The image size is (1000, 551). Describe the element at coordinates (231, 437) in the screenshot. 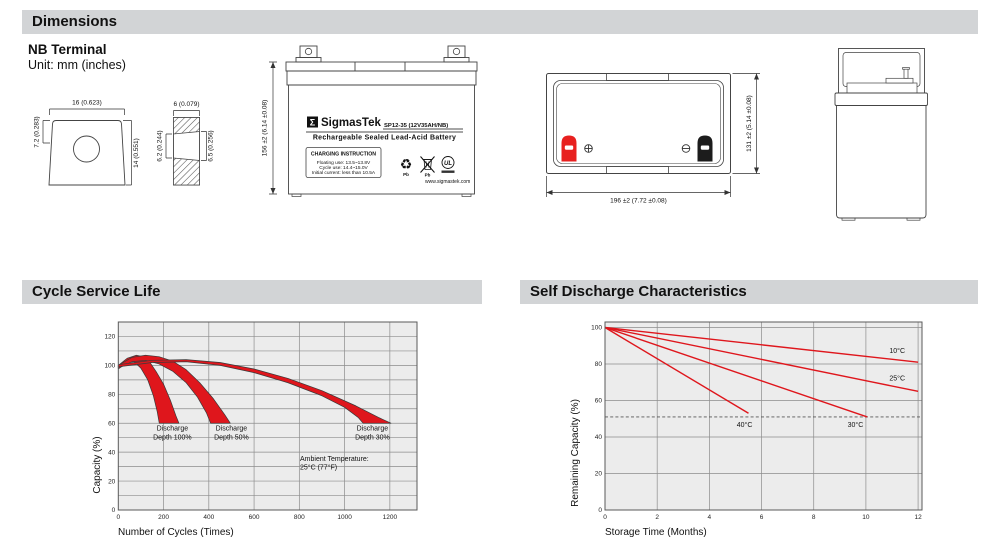

I see `chart-annotation: Depth 50%` at that location.